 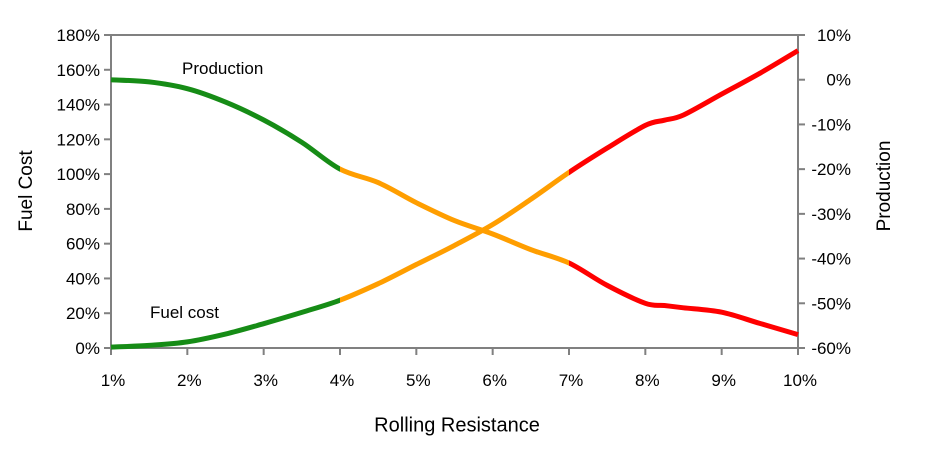 What do you see at coordinates (831, 169) in the screenshot?
I see `right-axis-tick-label: -20%` at bounding box center [831, 169].